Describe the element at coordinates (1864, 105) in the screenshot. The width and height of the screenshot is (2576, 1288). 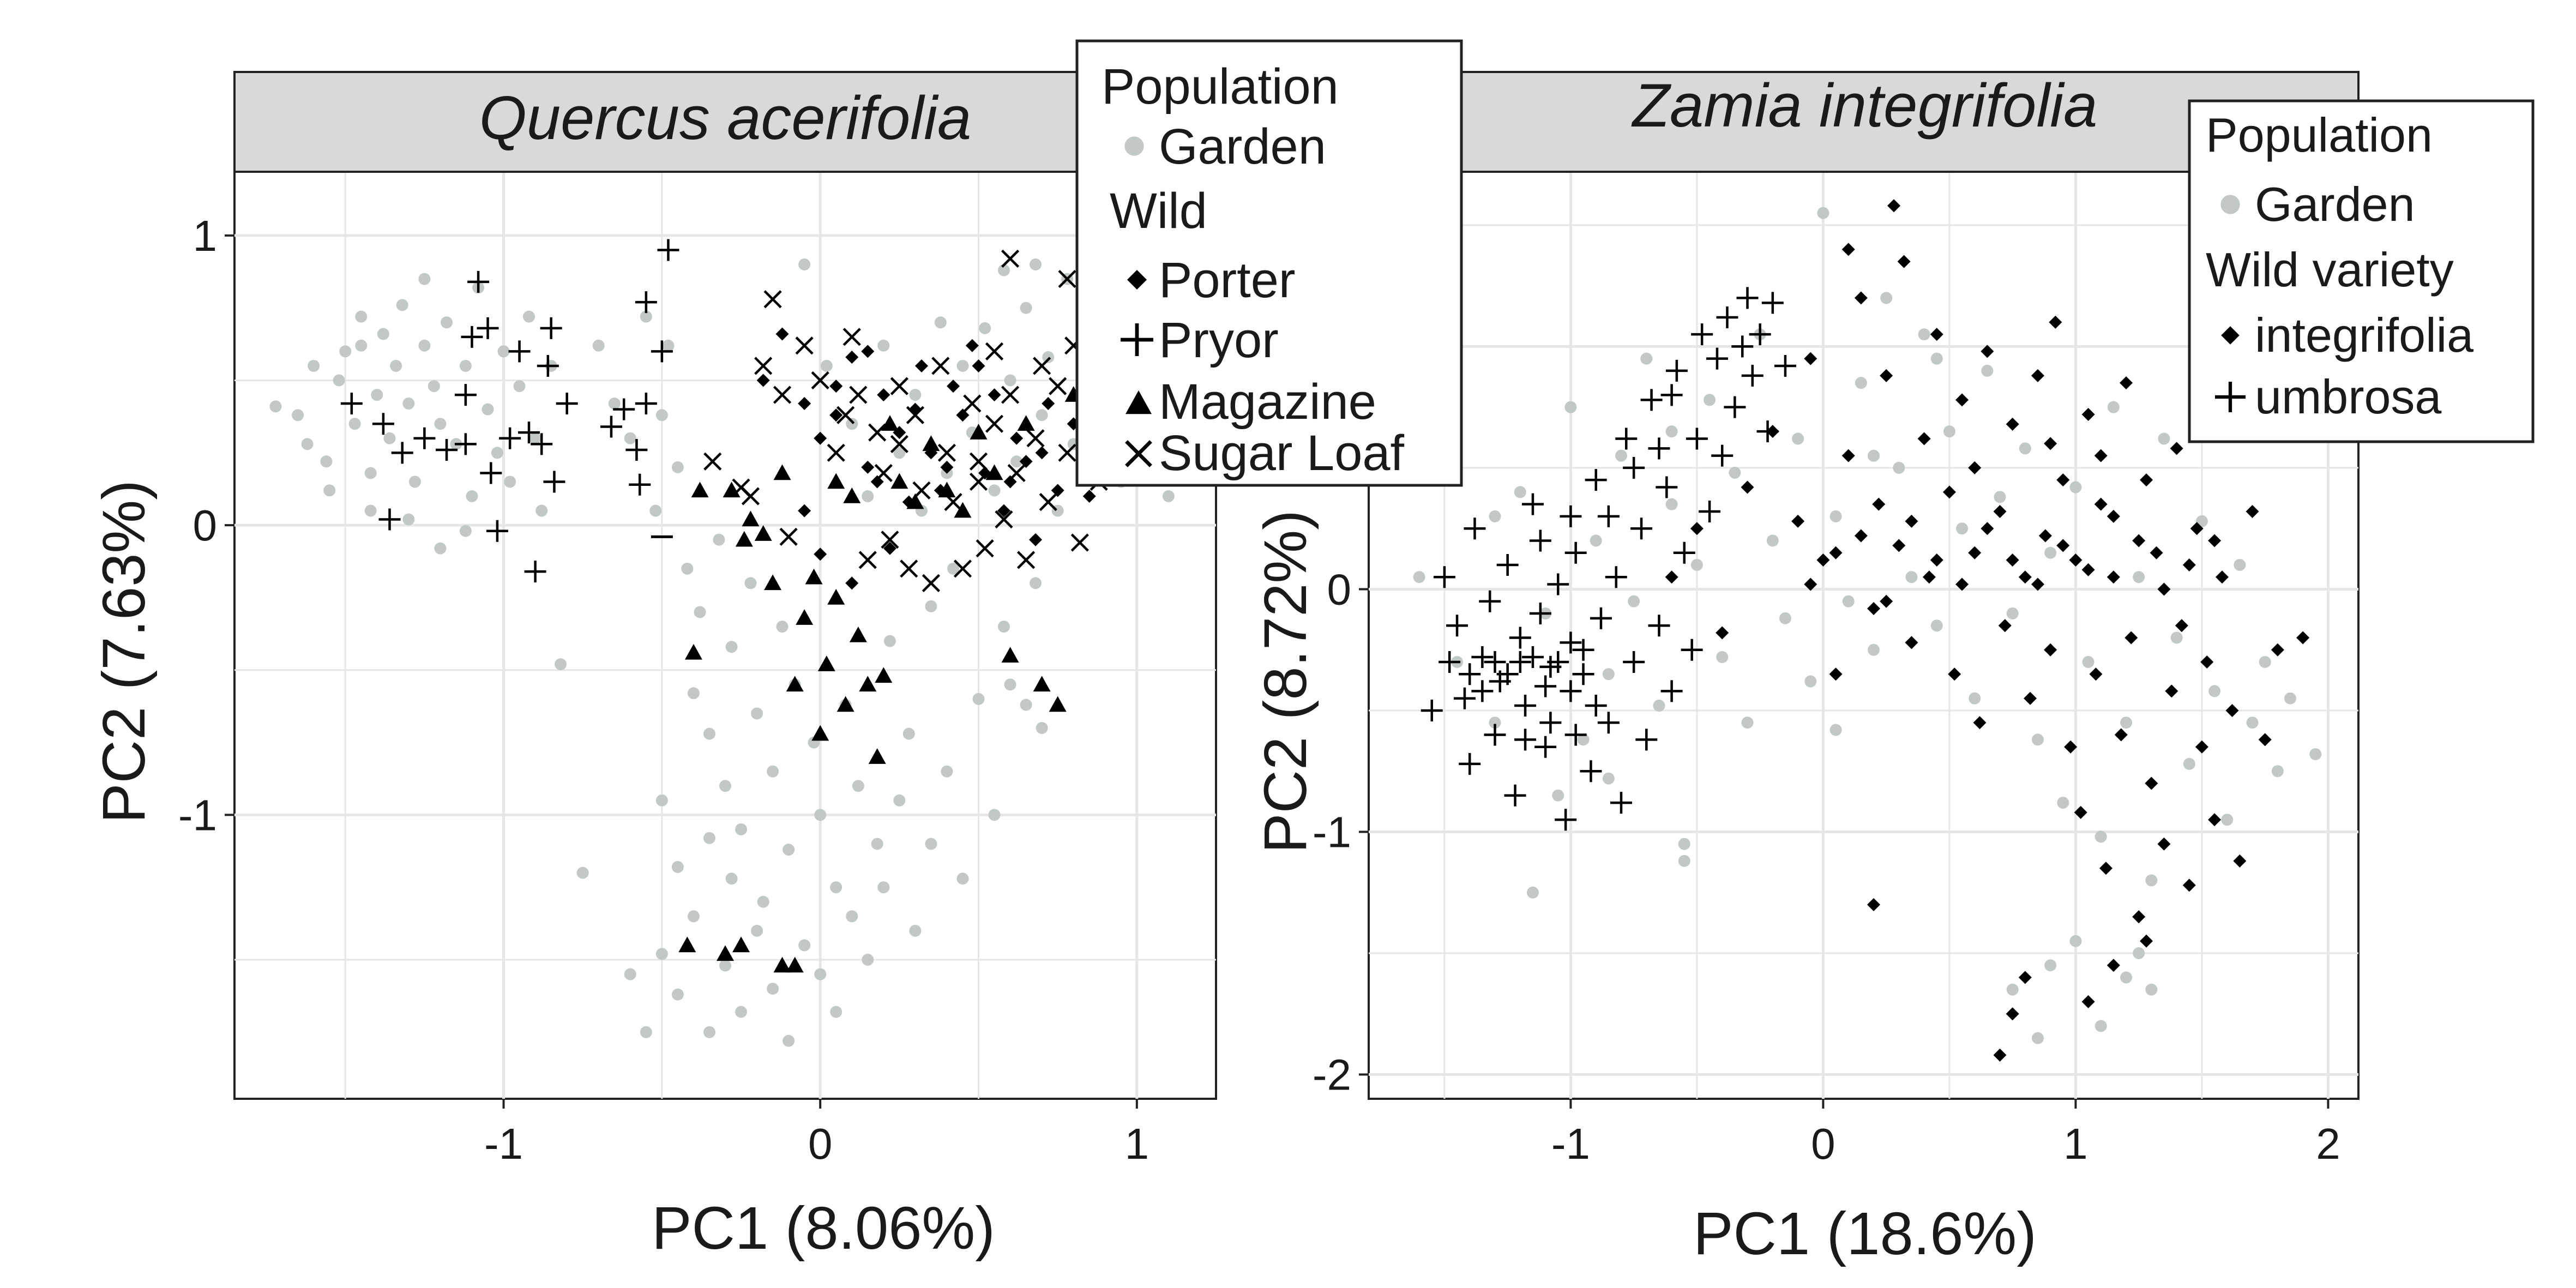
I see `panel-title-right: Zamia integrifolia` at that location.